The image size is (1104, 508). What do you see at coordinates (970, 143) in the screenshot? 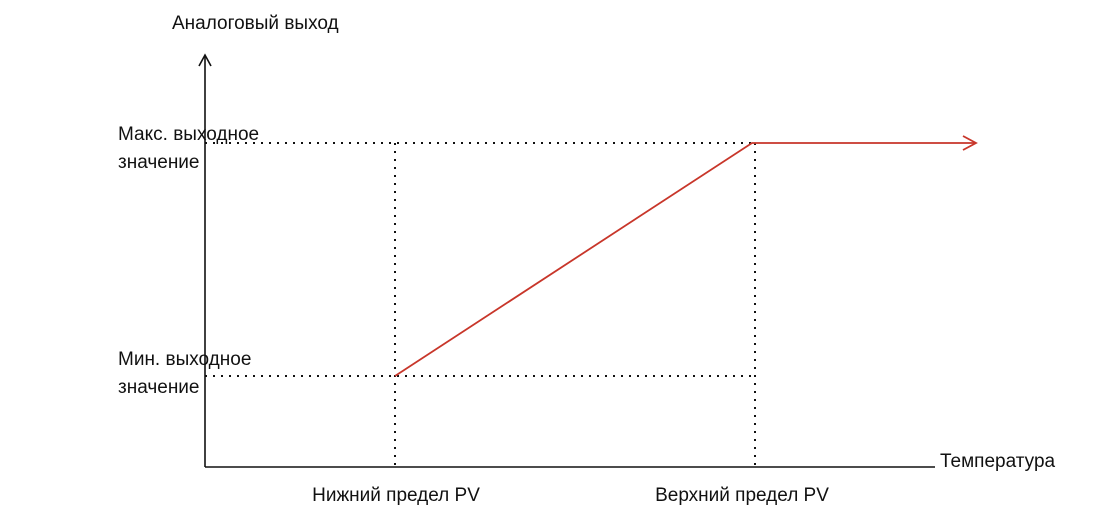
I see `curve-arrow` at bounding box center [970, 143].